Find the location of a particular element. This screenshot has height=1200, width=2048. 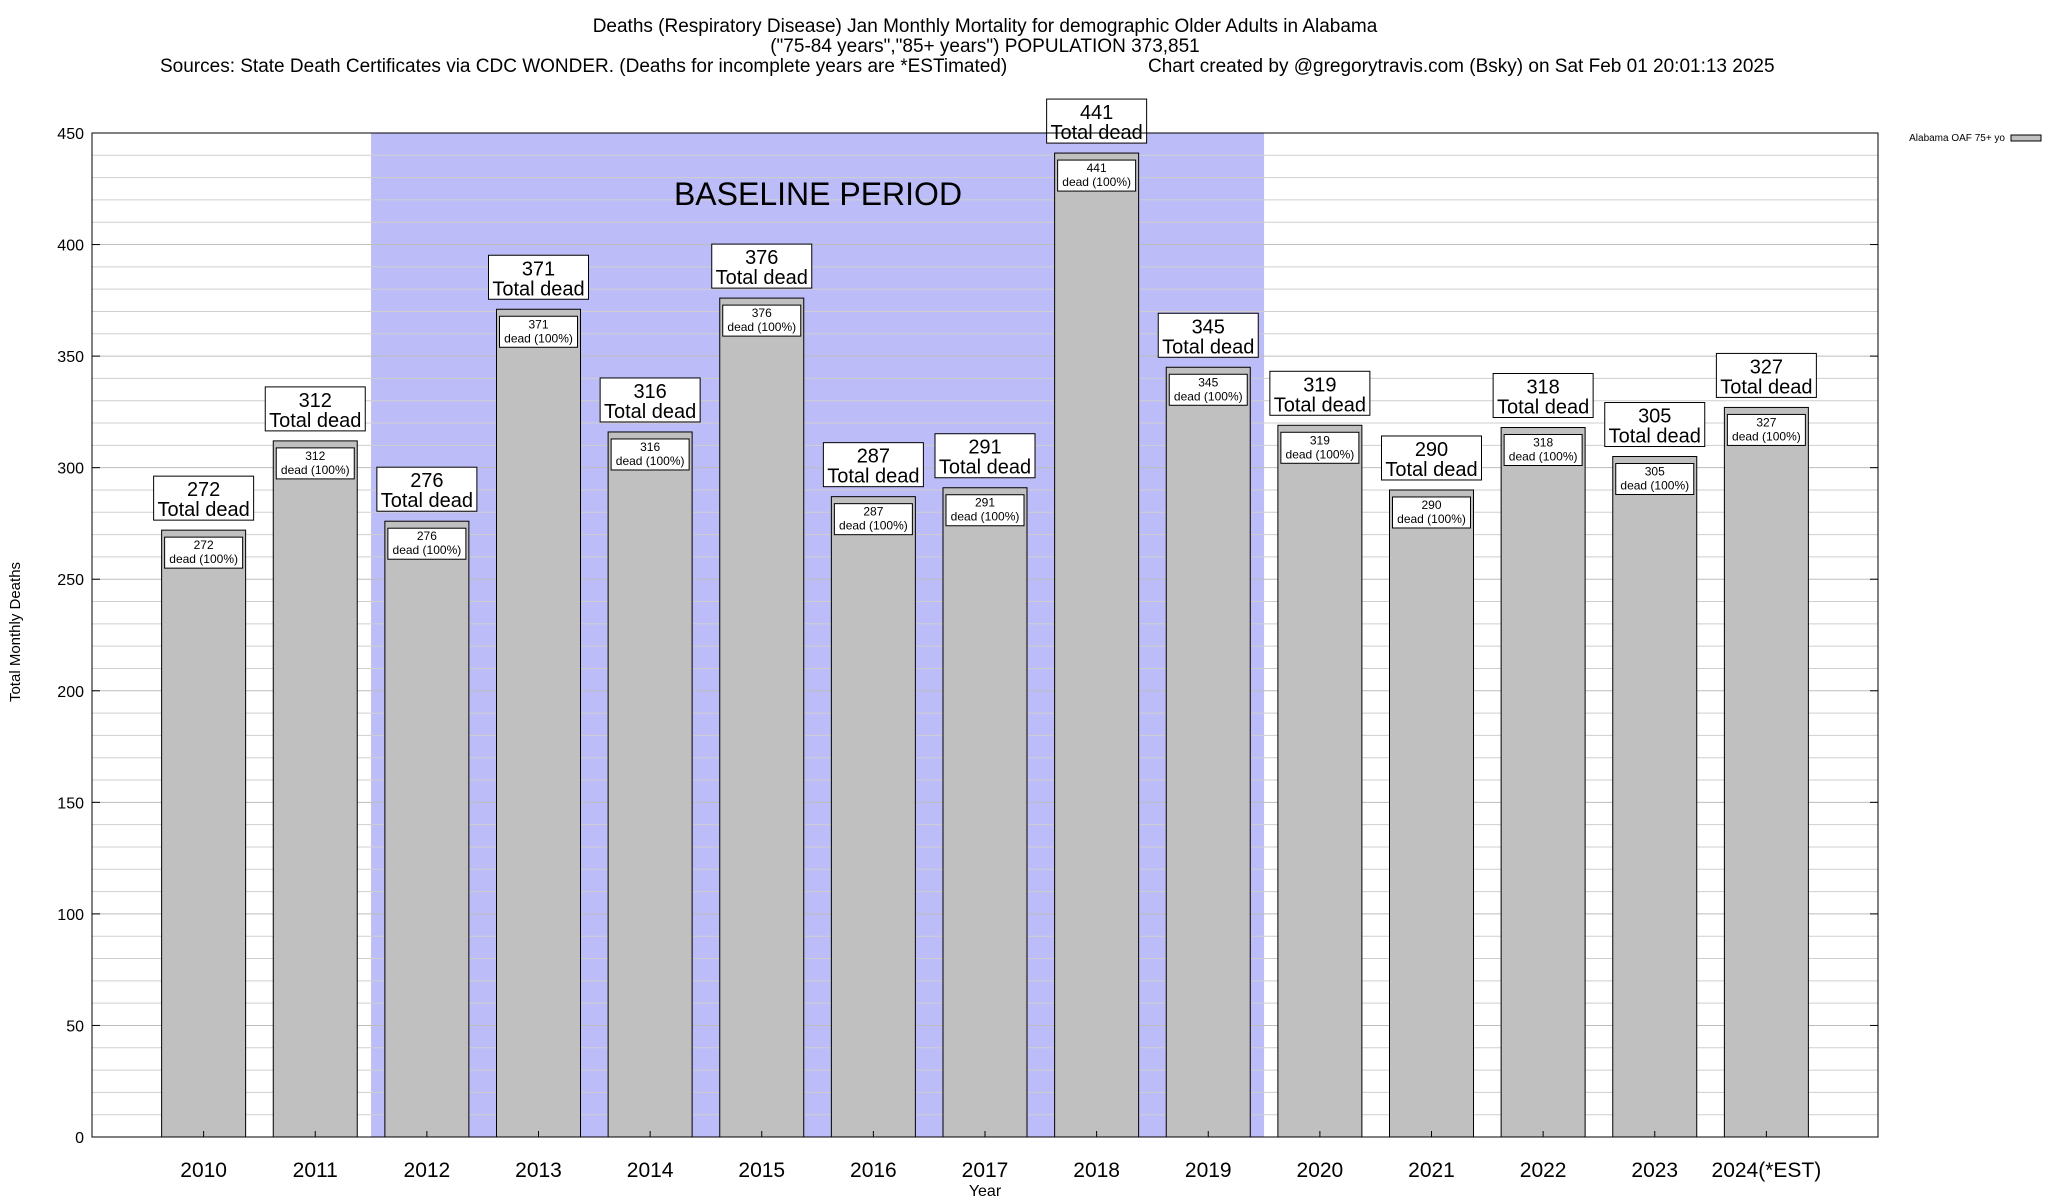

total-value-label: 291 is located at coordinates (984, 448).